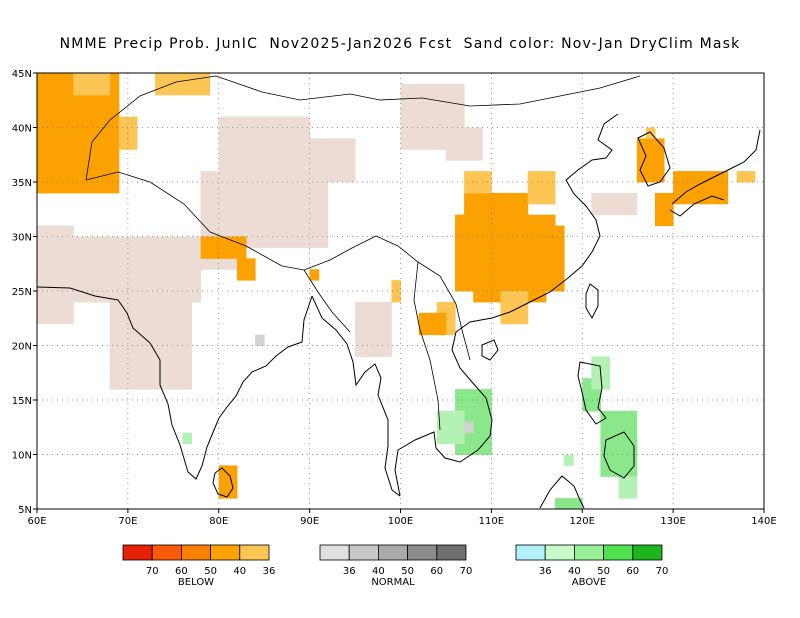 The width and height of the screenshot is (800, 618). I want to click on lat-tick-label: 20N, so click(22, 347).